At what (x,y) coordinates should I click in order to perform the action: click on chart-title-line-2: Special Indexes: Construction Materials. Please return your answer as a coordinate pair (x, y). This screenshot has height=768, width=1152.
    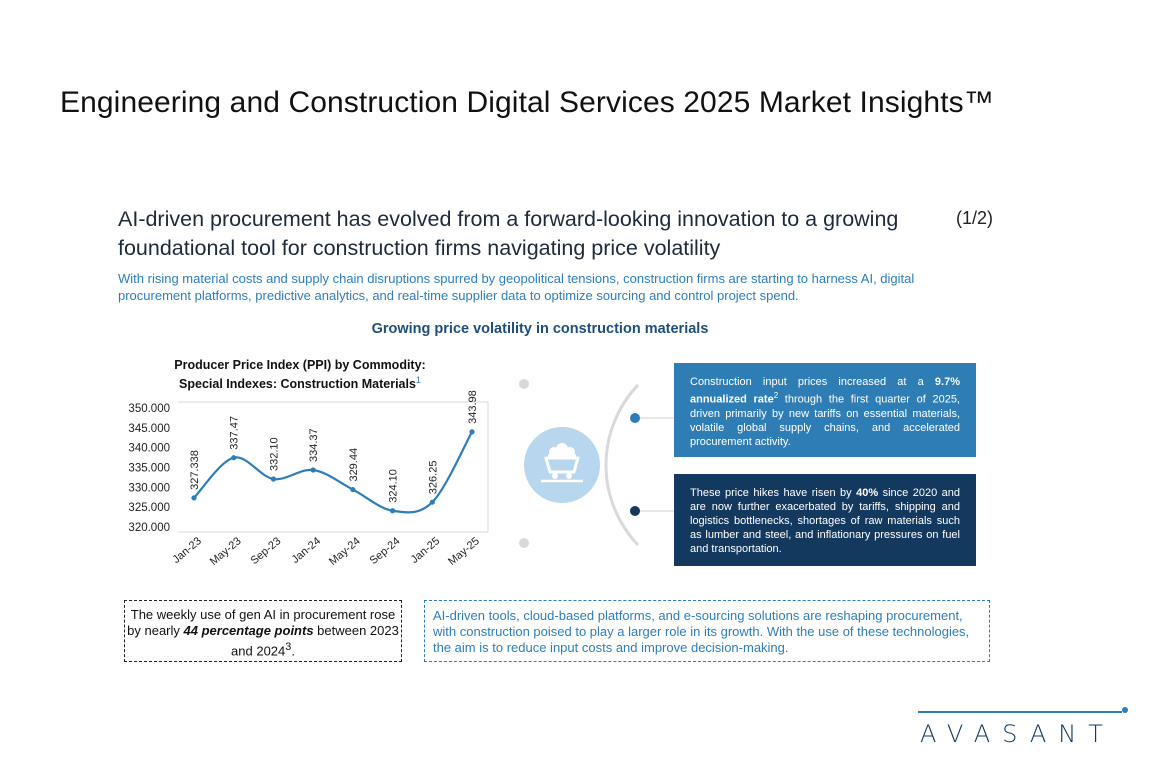
    Looking at the image, I should click on (297, 384).